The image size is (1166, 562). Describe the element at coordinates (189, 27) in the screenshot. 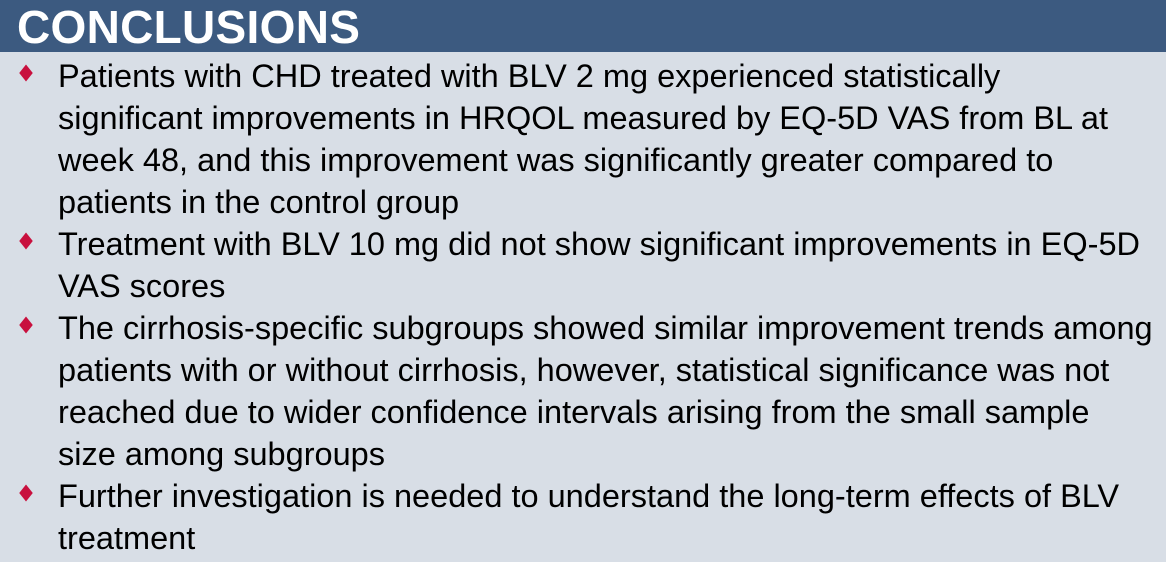

I see `section-title: CONCLUSIONS` at that location.